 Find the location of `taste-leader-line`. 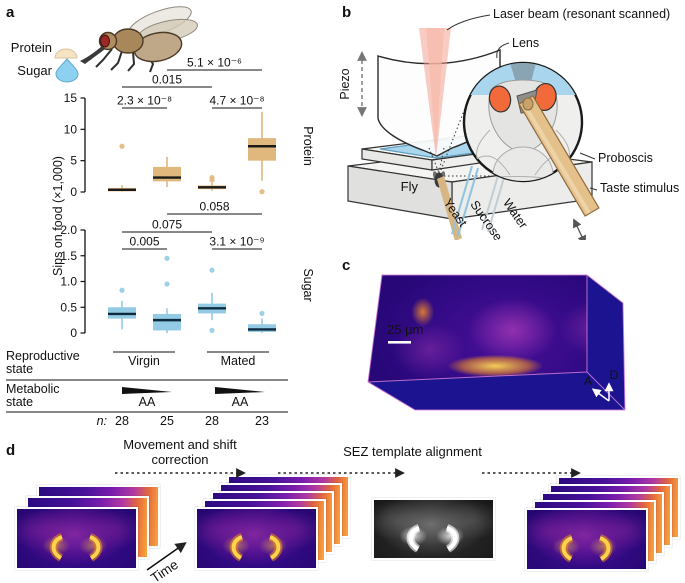

taste-leader-line is located at coordinates (593, 189).